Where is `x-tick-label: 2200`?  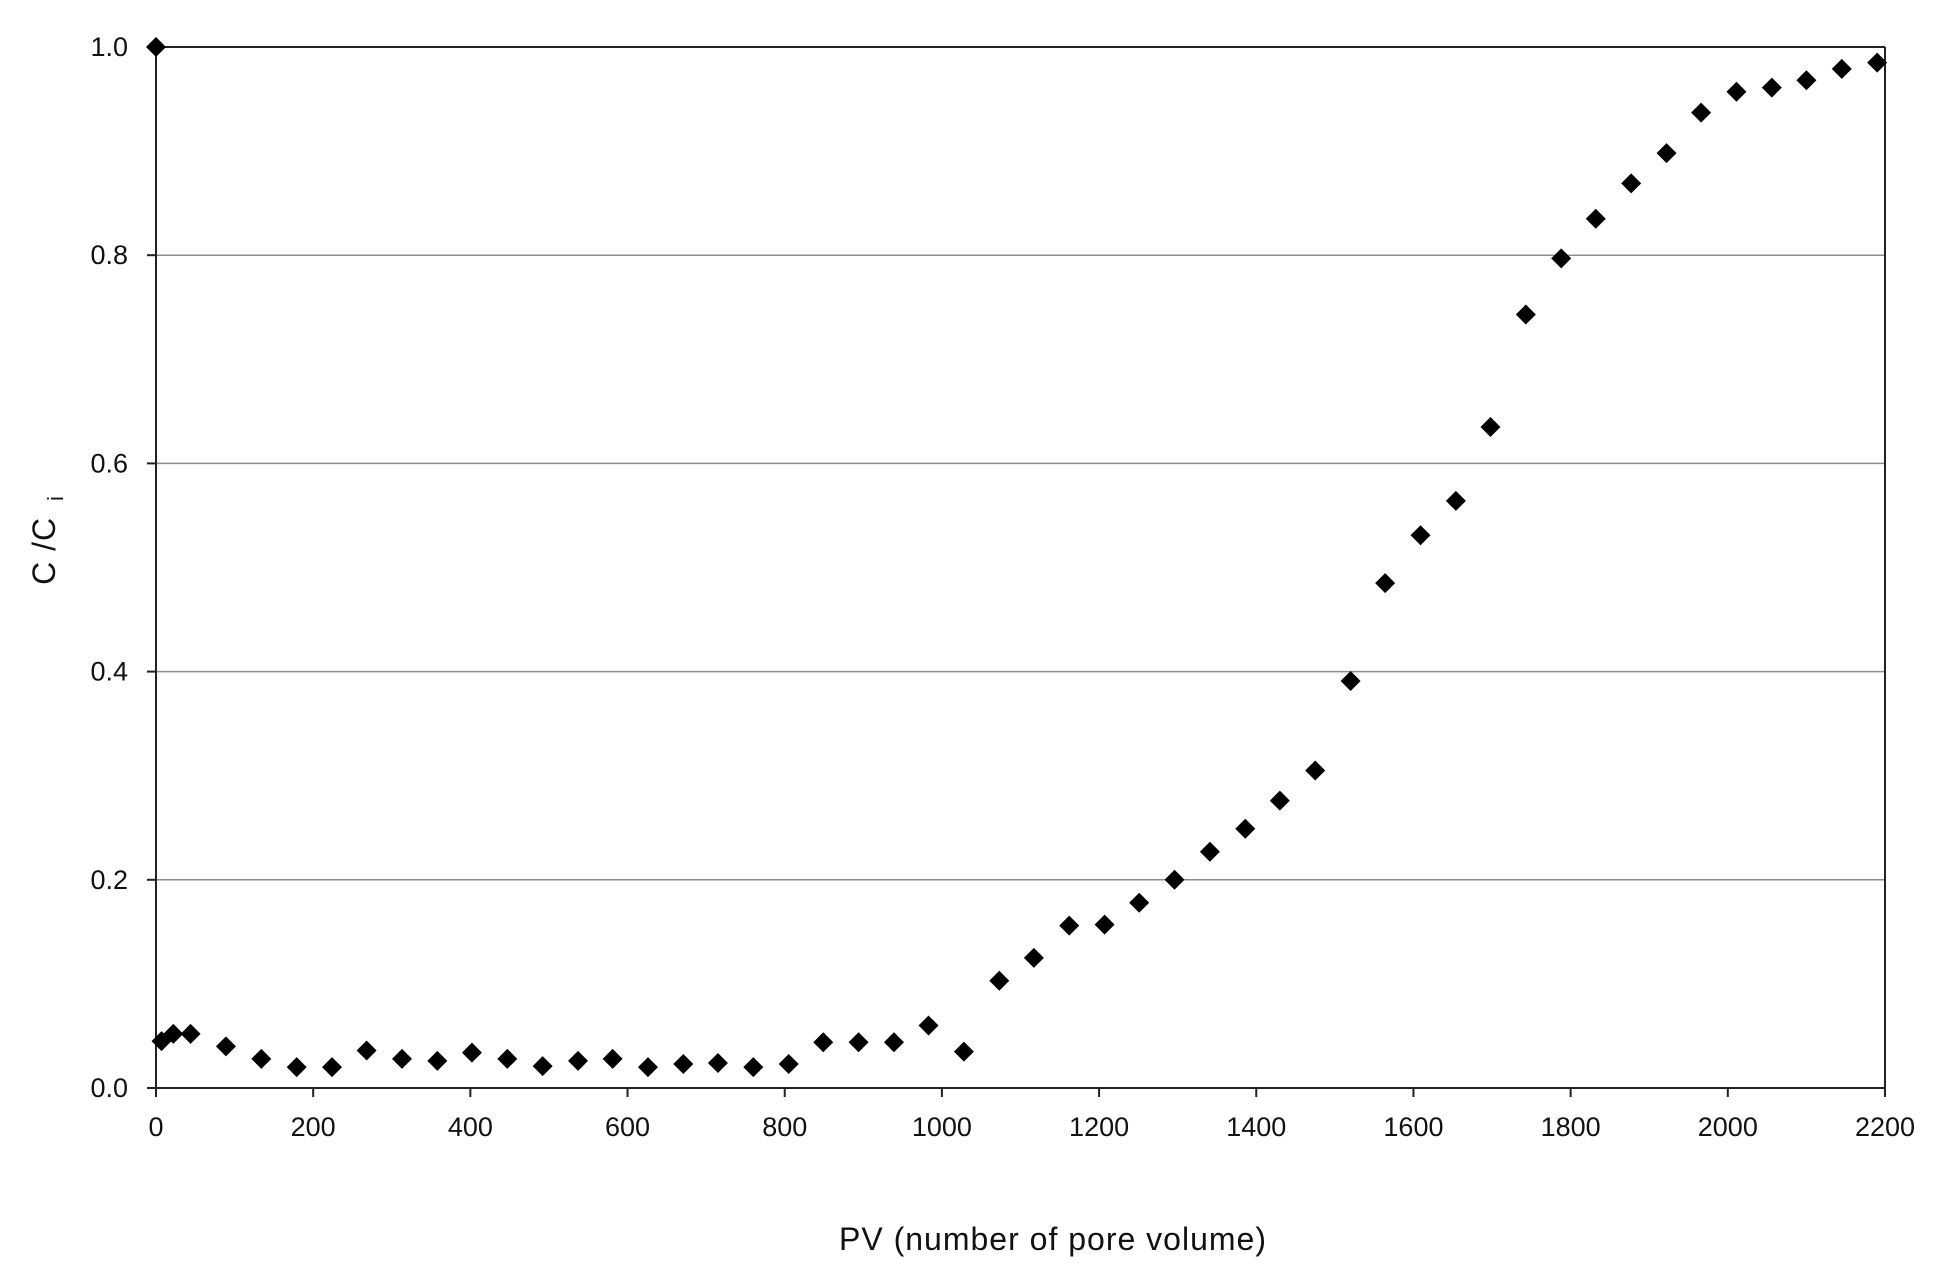
x-tick-label: 2200 is located at coordinates (1885, 1127).